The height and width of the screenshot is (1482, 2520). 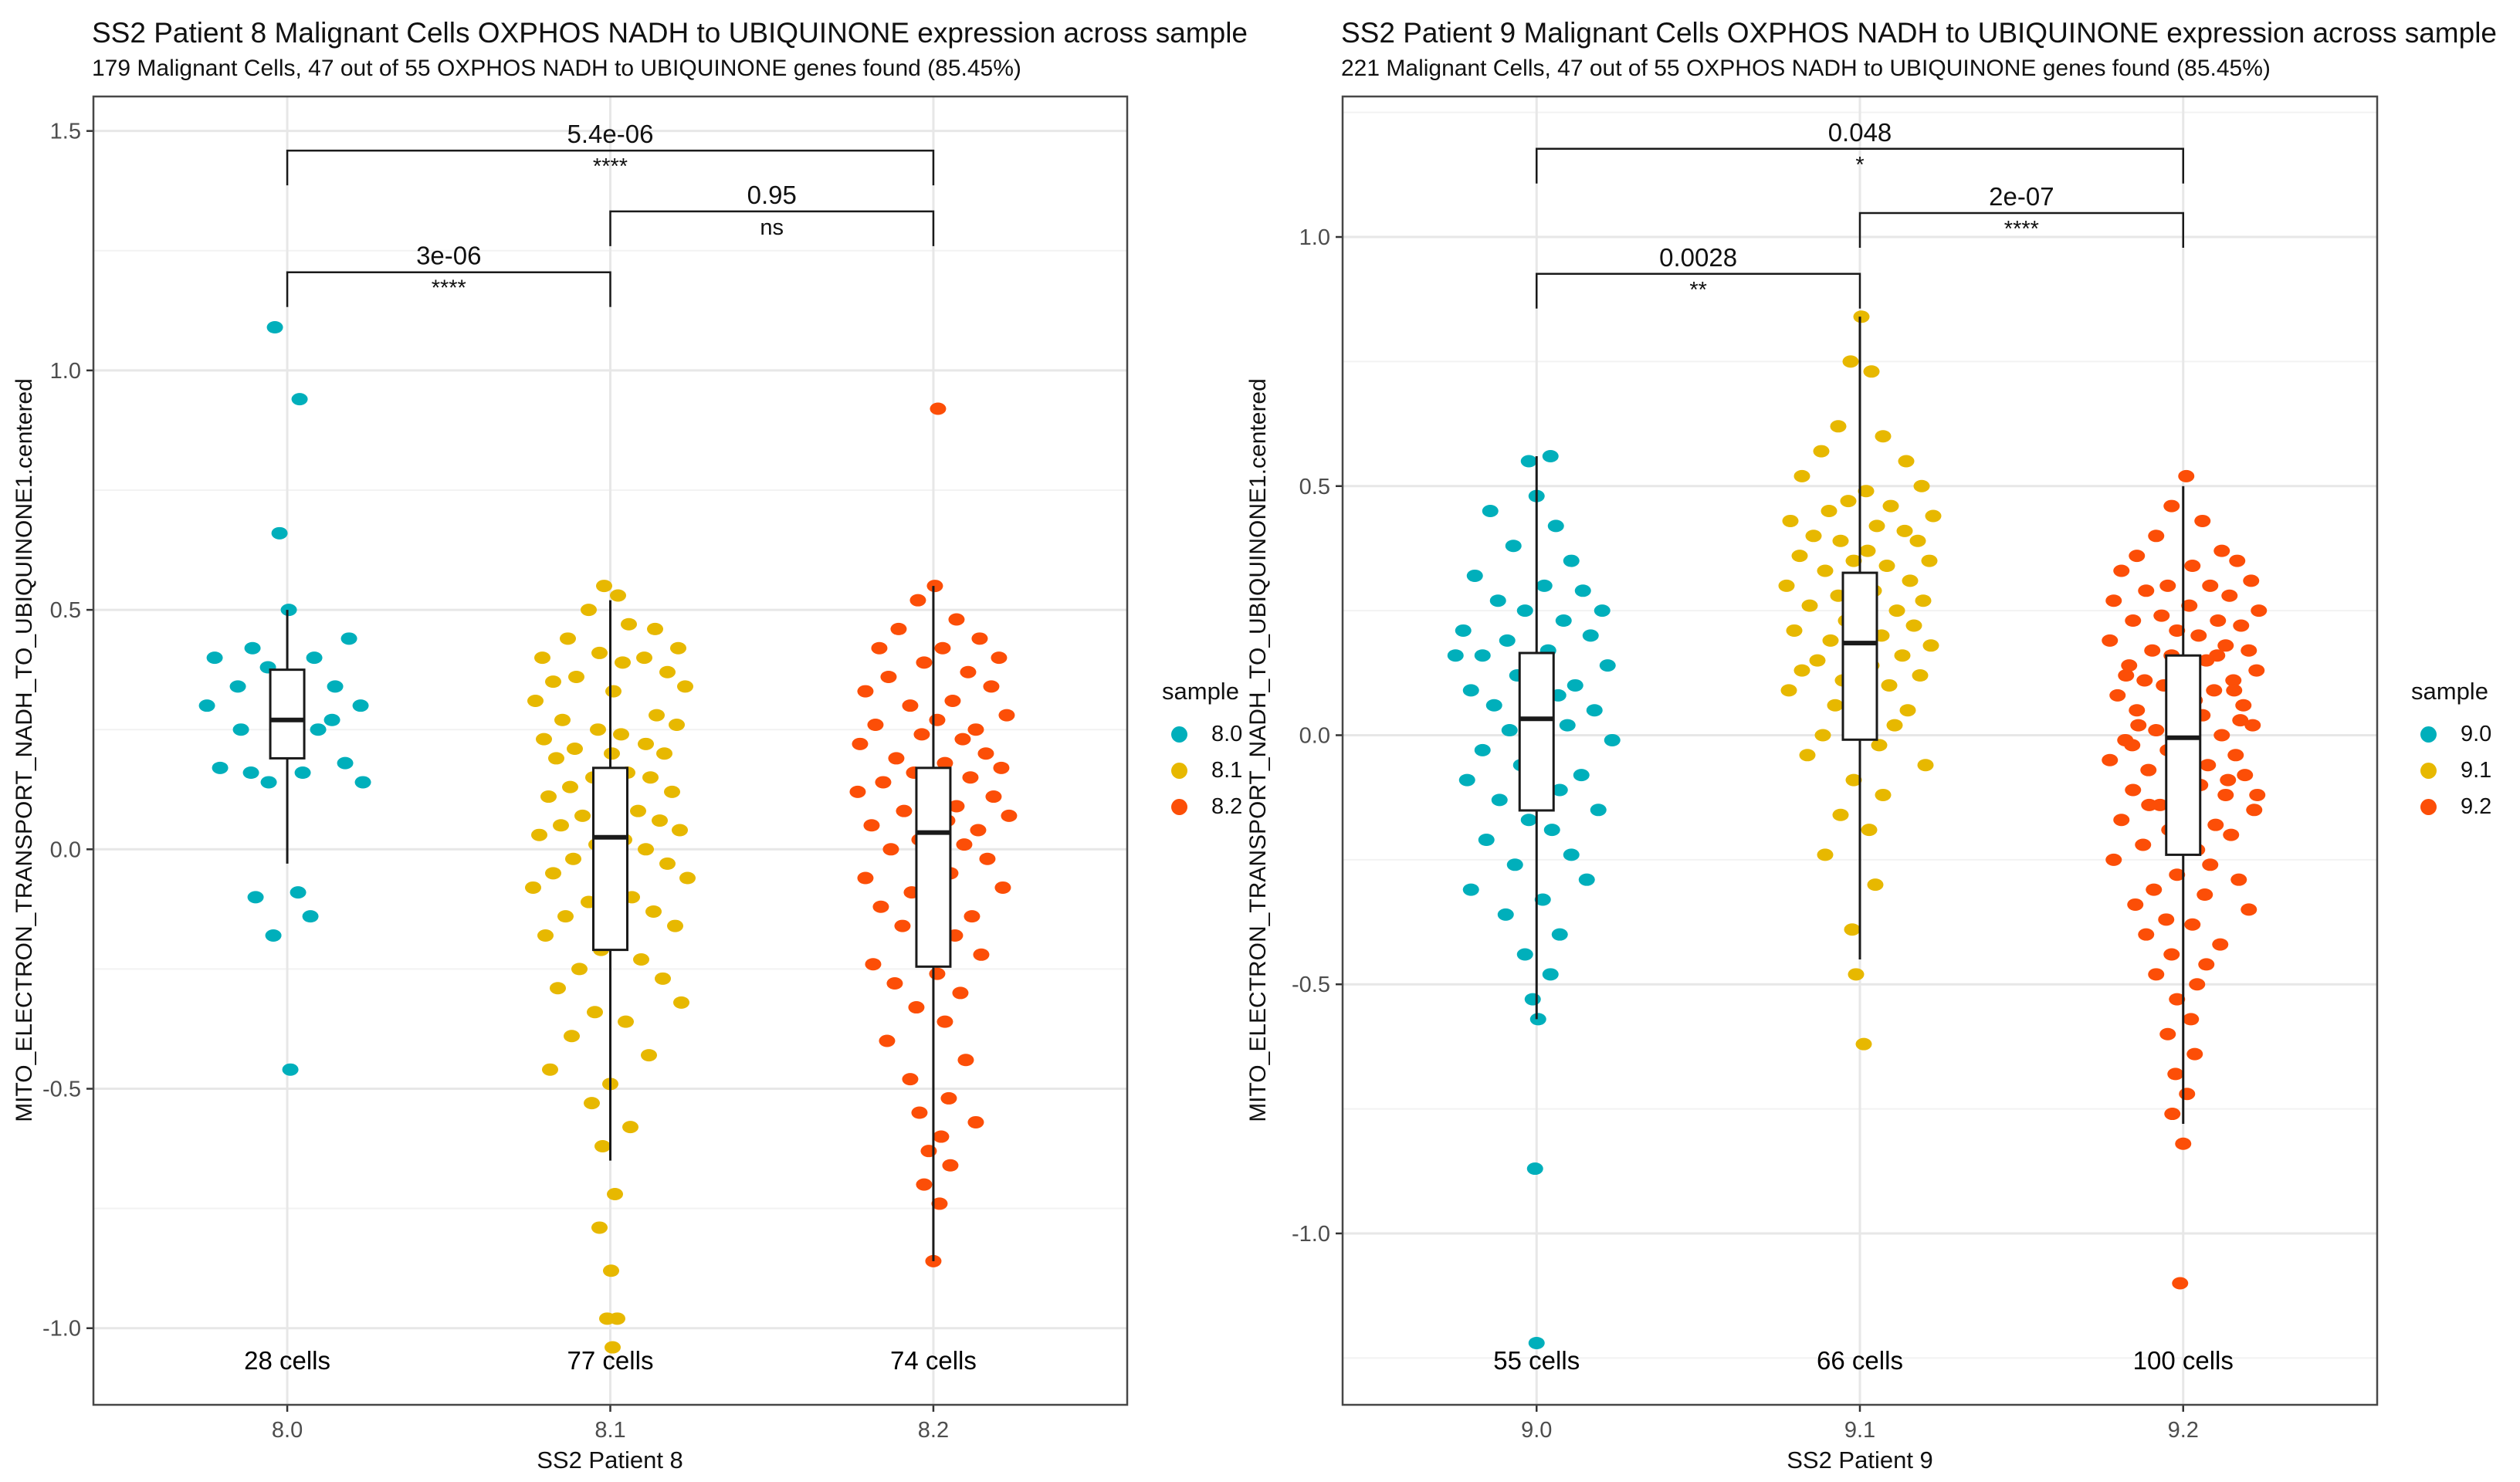 What do you see at coordinates (610, 1430) in the screenshot?
I see `x-axis-tick-label: 8.1` at bounding box center [610, 1430].